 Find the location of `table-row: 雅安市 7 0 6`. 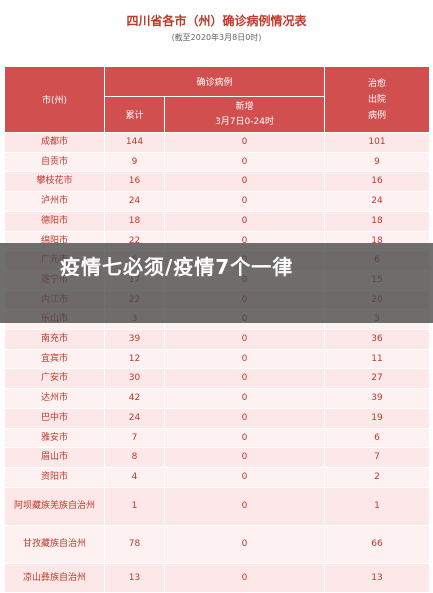

table-row: 雅安市 7 0 6 is located at coordinates (217, 438).